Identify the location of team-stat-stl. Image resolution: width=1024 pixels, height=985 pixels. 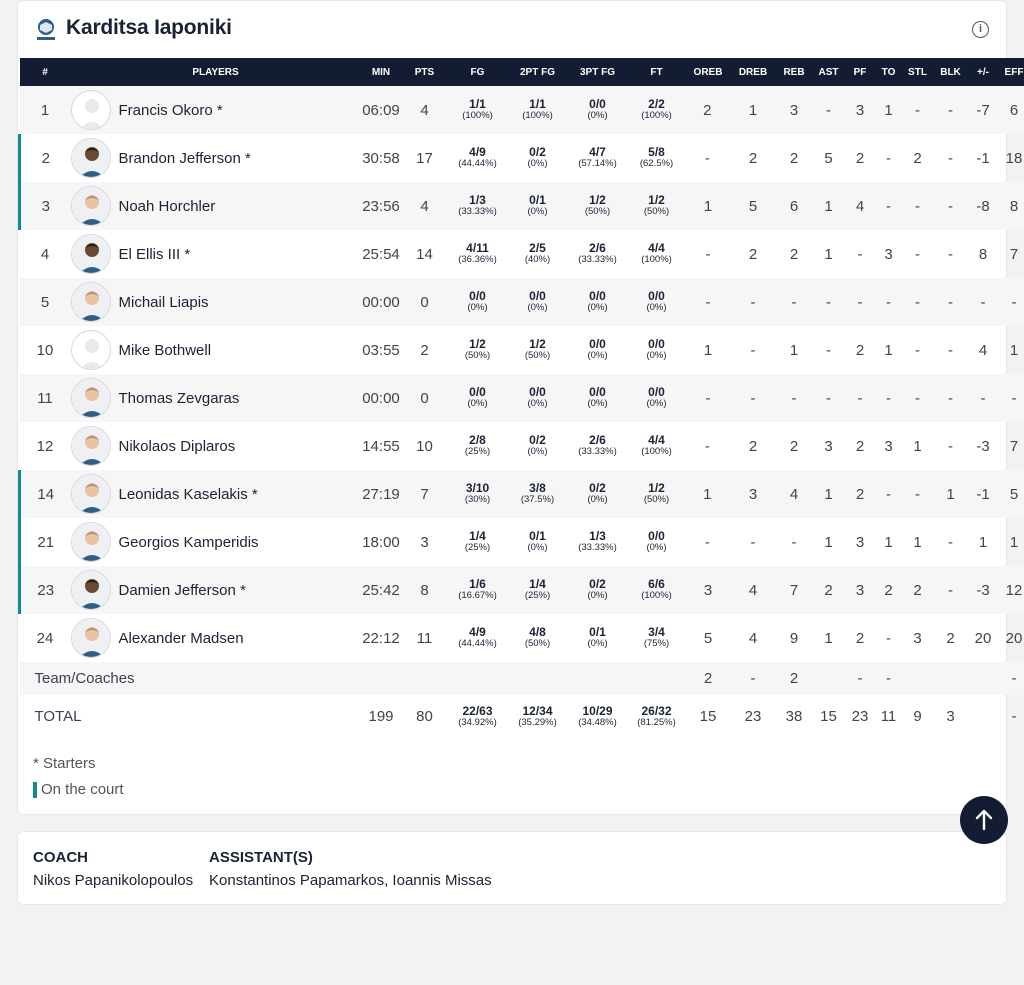
(917, 678).